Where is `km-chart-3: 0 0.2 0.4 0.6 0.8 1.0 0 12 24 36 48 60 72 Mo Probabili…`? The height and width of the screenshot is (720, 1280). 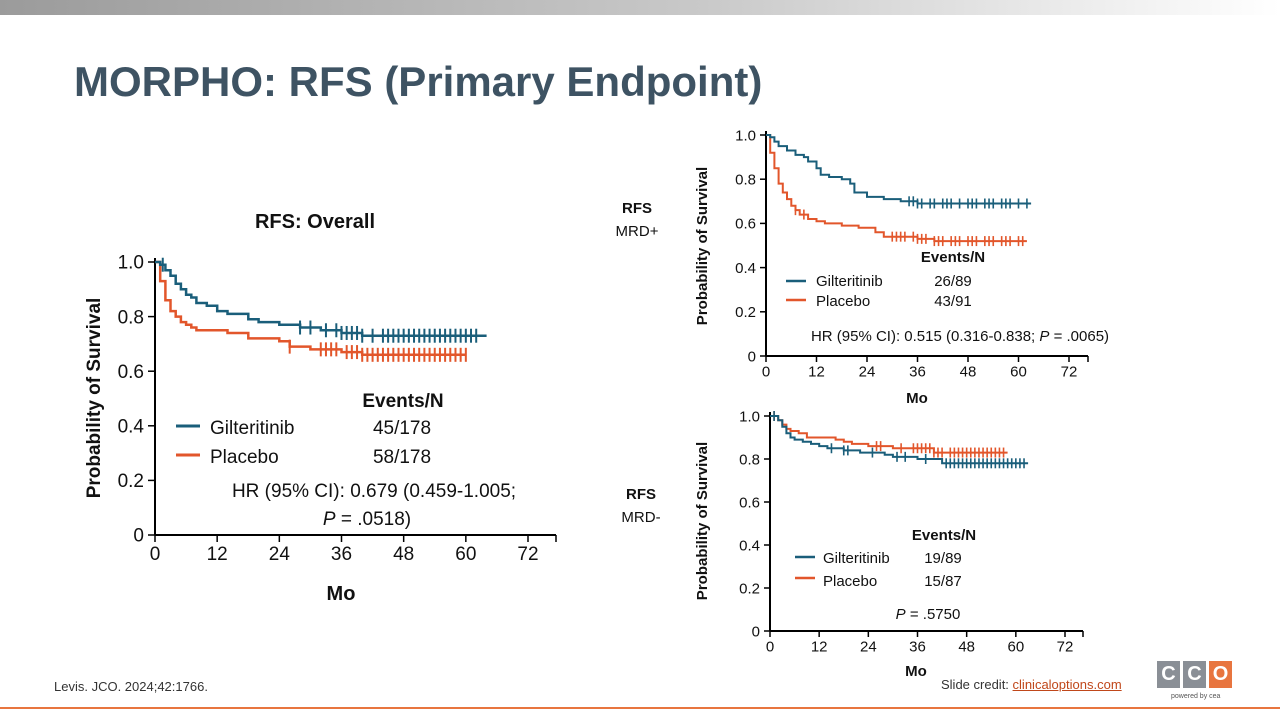 km-chart-3: 0 0.2 0.4 0.6 0.8 1.0 0 12 24 36 48 60 72 Mo Probabili… is located at coordinates (889, 544).